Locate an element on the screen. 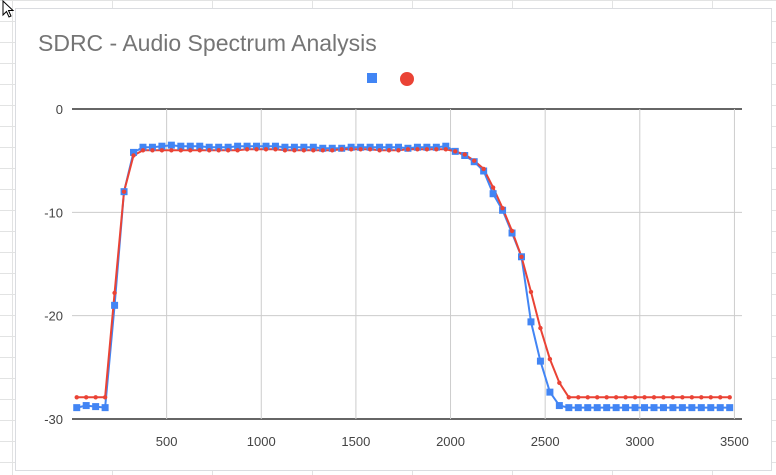  chart-title: SDRC - Audio Spectrum Analysis is located at coordinates (207, 43).